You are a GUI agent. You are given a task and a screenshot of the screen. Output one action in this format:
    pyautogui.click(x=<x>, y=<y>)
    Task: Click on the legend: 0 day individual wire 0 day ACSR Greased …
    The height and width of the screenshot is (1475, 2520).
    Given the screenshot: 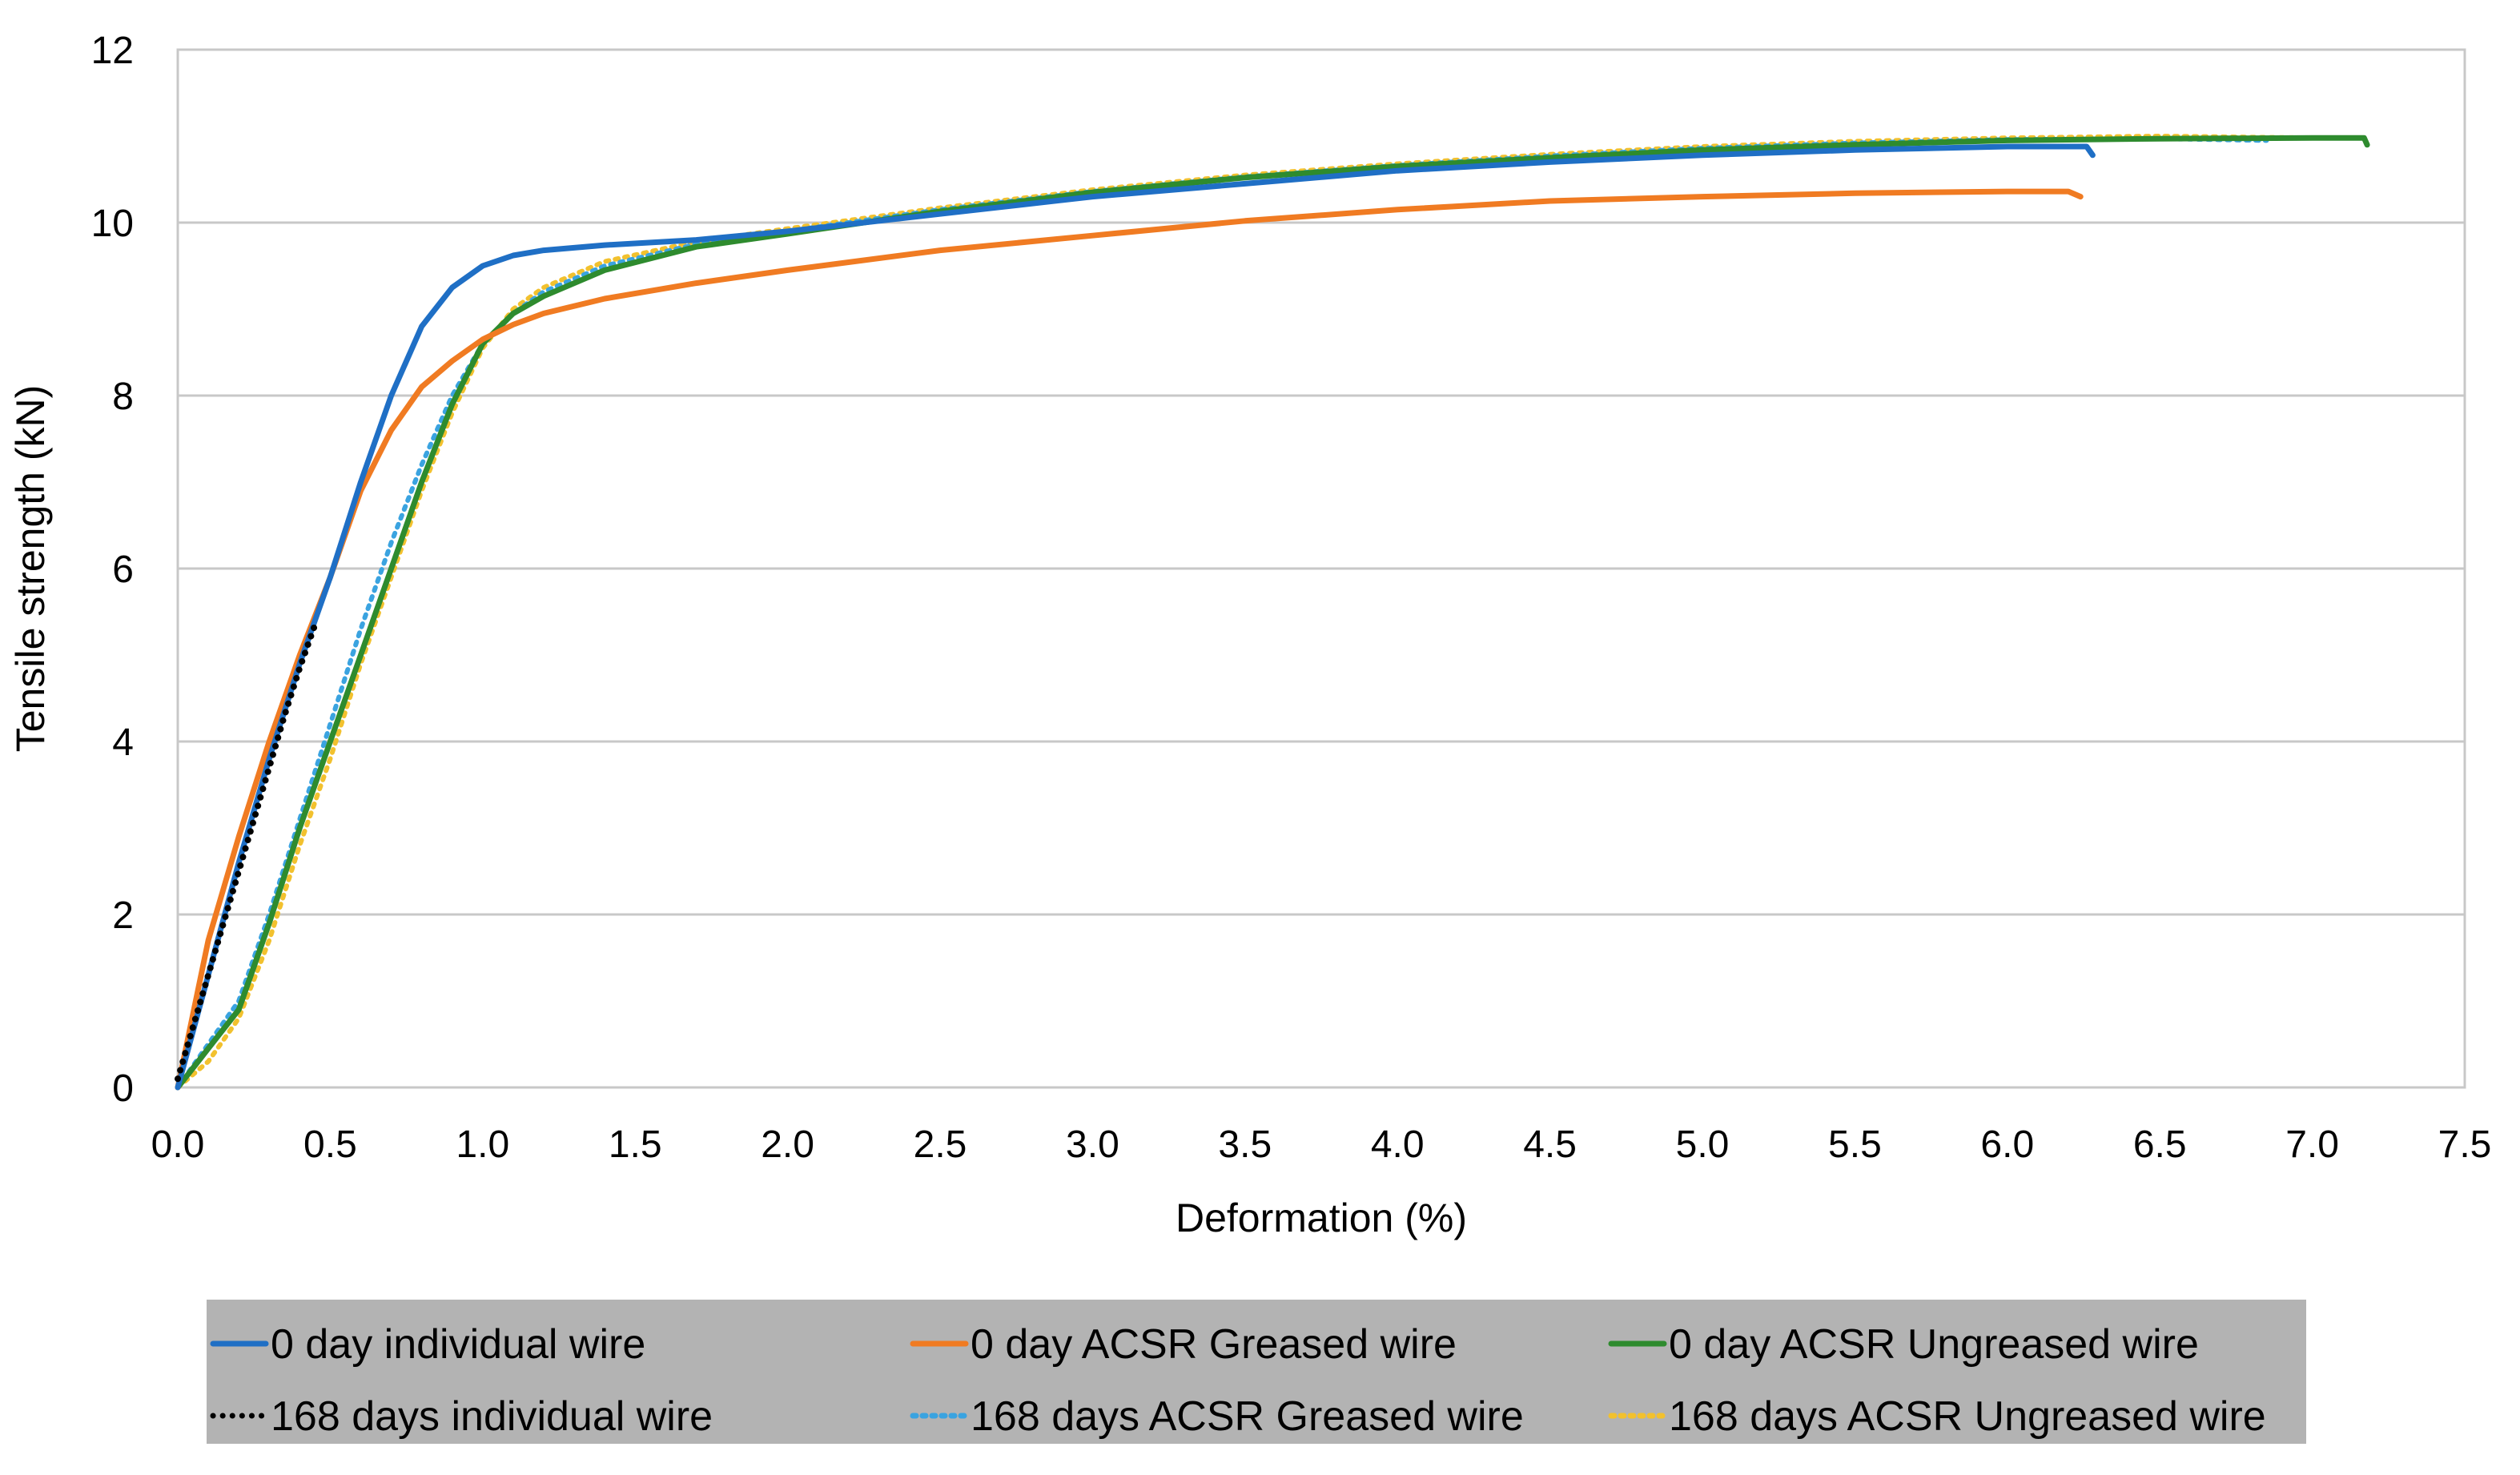 What is the action you would take?
    pyautogui.click(x=1256, y=1372)
    